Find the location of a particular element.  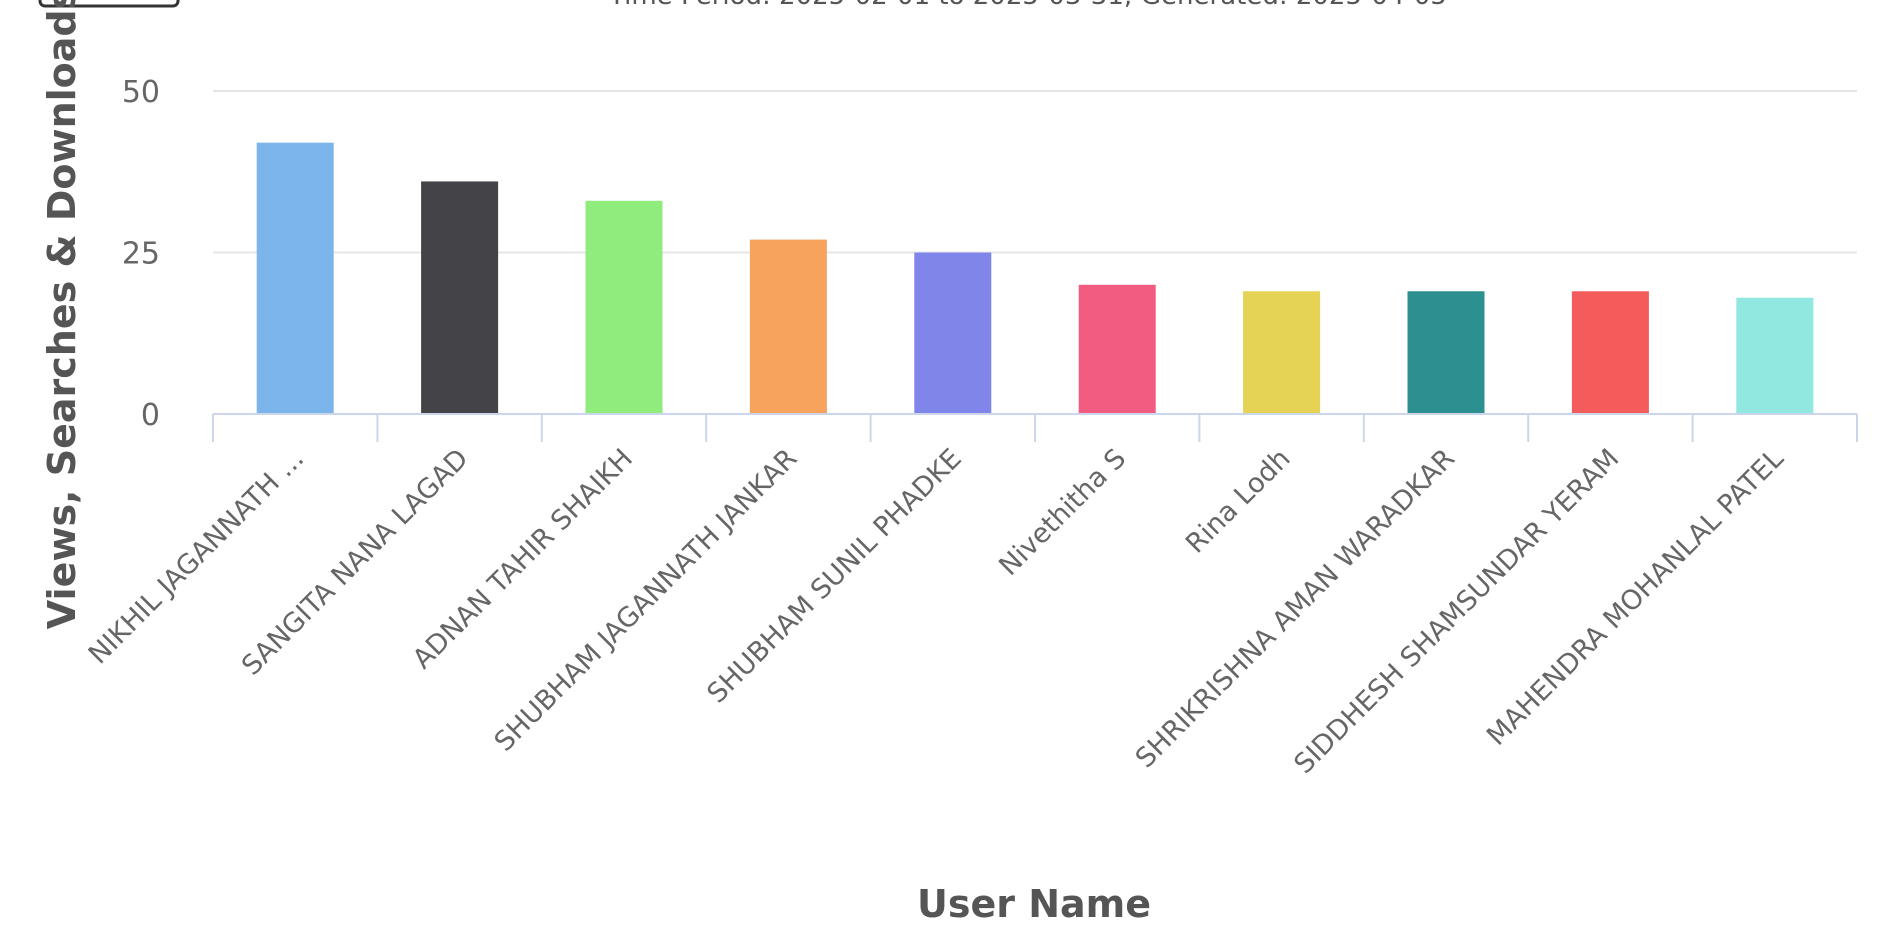

y-axis-title: Views, Searches & Downloads is located at coordinates (62, 314).